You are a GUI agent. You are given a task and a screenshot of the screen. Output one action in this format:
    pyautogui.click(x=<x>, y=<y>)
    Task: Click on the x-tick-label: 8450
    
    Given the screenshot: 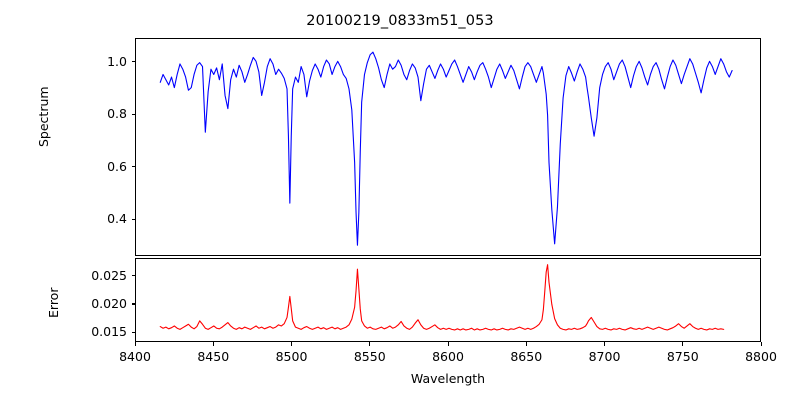 What is the action you would take?
    pyautogui.click(x=213, y=356)
    